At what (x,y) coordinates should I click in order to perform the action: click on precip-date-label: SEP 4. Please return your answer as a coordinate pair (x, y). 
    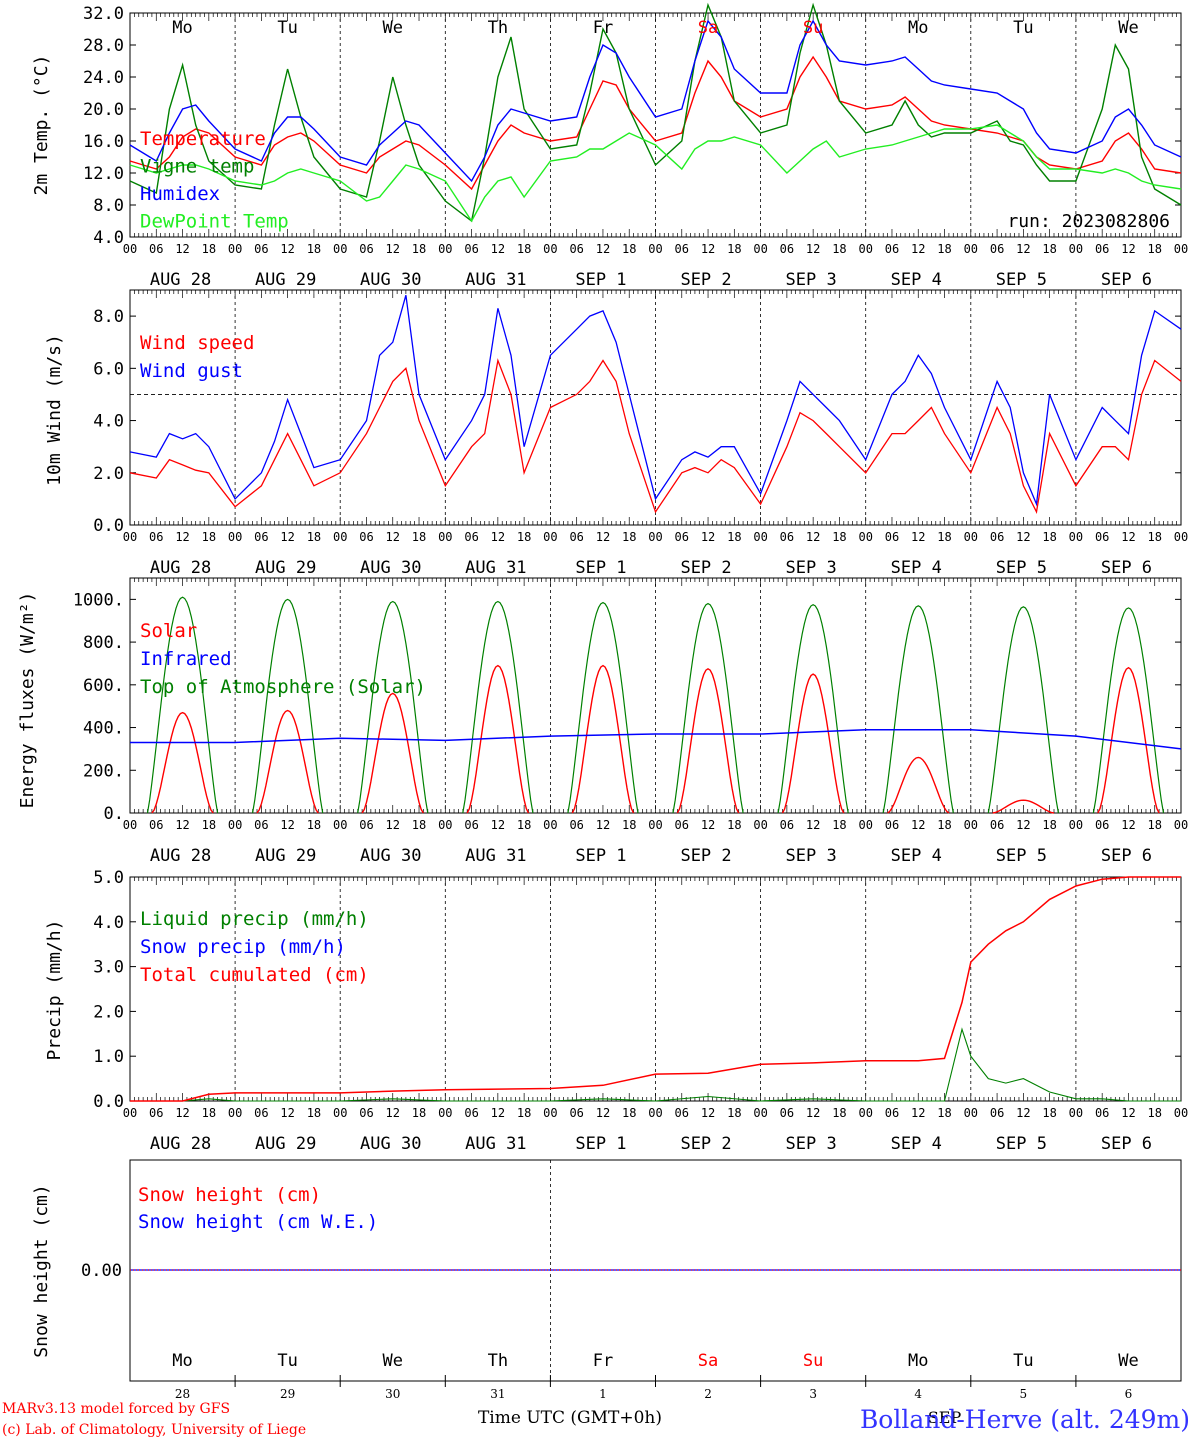
    Looking at the image, I should click on (916, 1144).